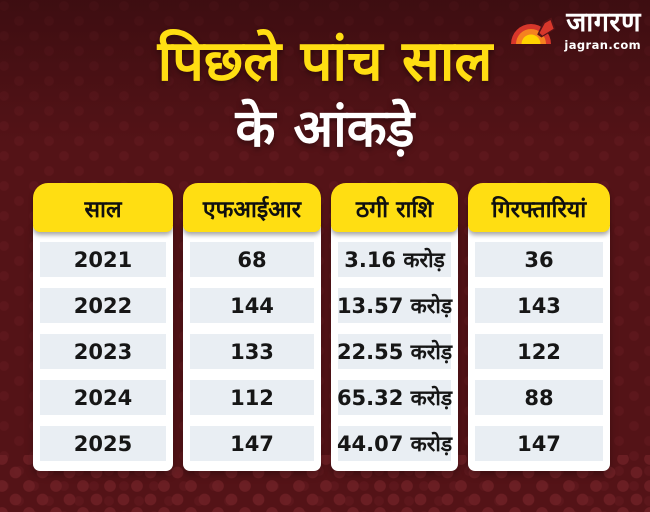 Image resolution: width=650 pixels, height=512 pixels. Describe the element at coordinates (252, 305) in the screenshot. I see `table-cell: 144` at that location.